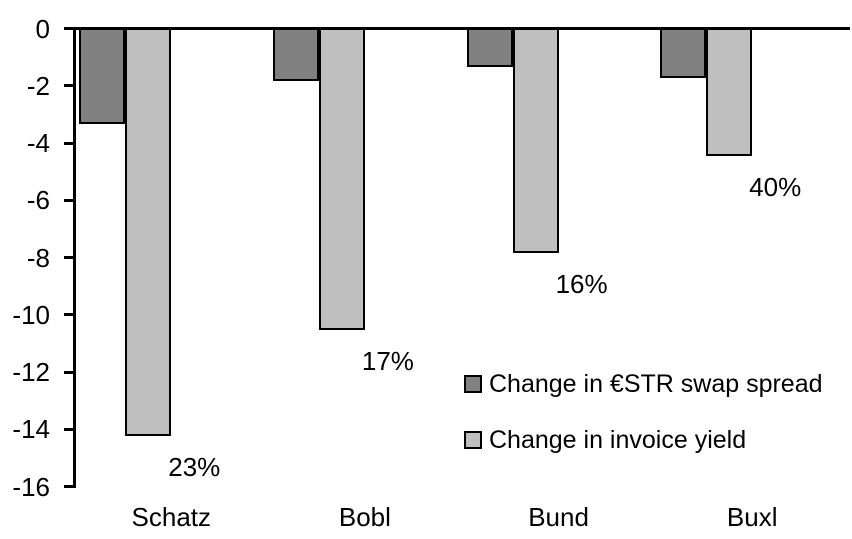 This screenshot has width=852, height=539. I want to click on x-axis-label-bobl: Bobl, so click(364, 517).